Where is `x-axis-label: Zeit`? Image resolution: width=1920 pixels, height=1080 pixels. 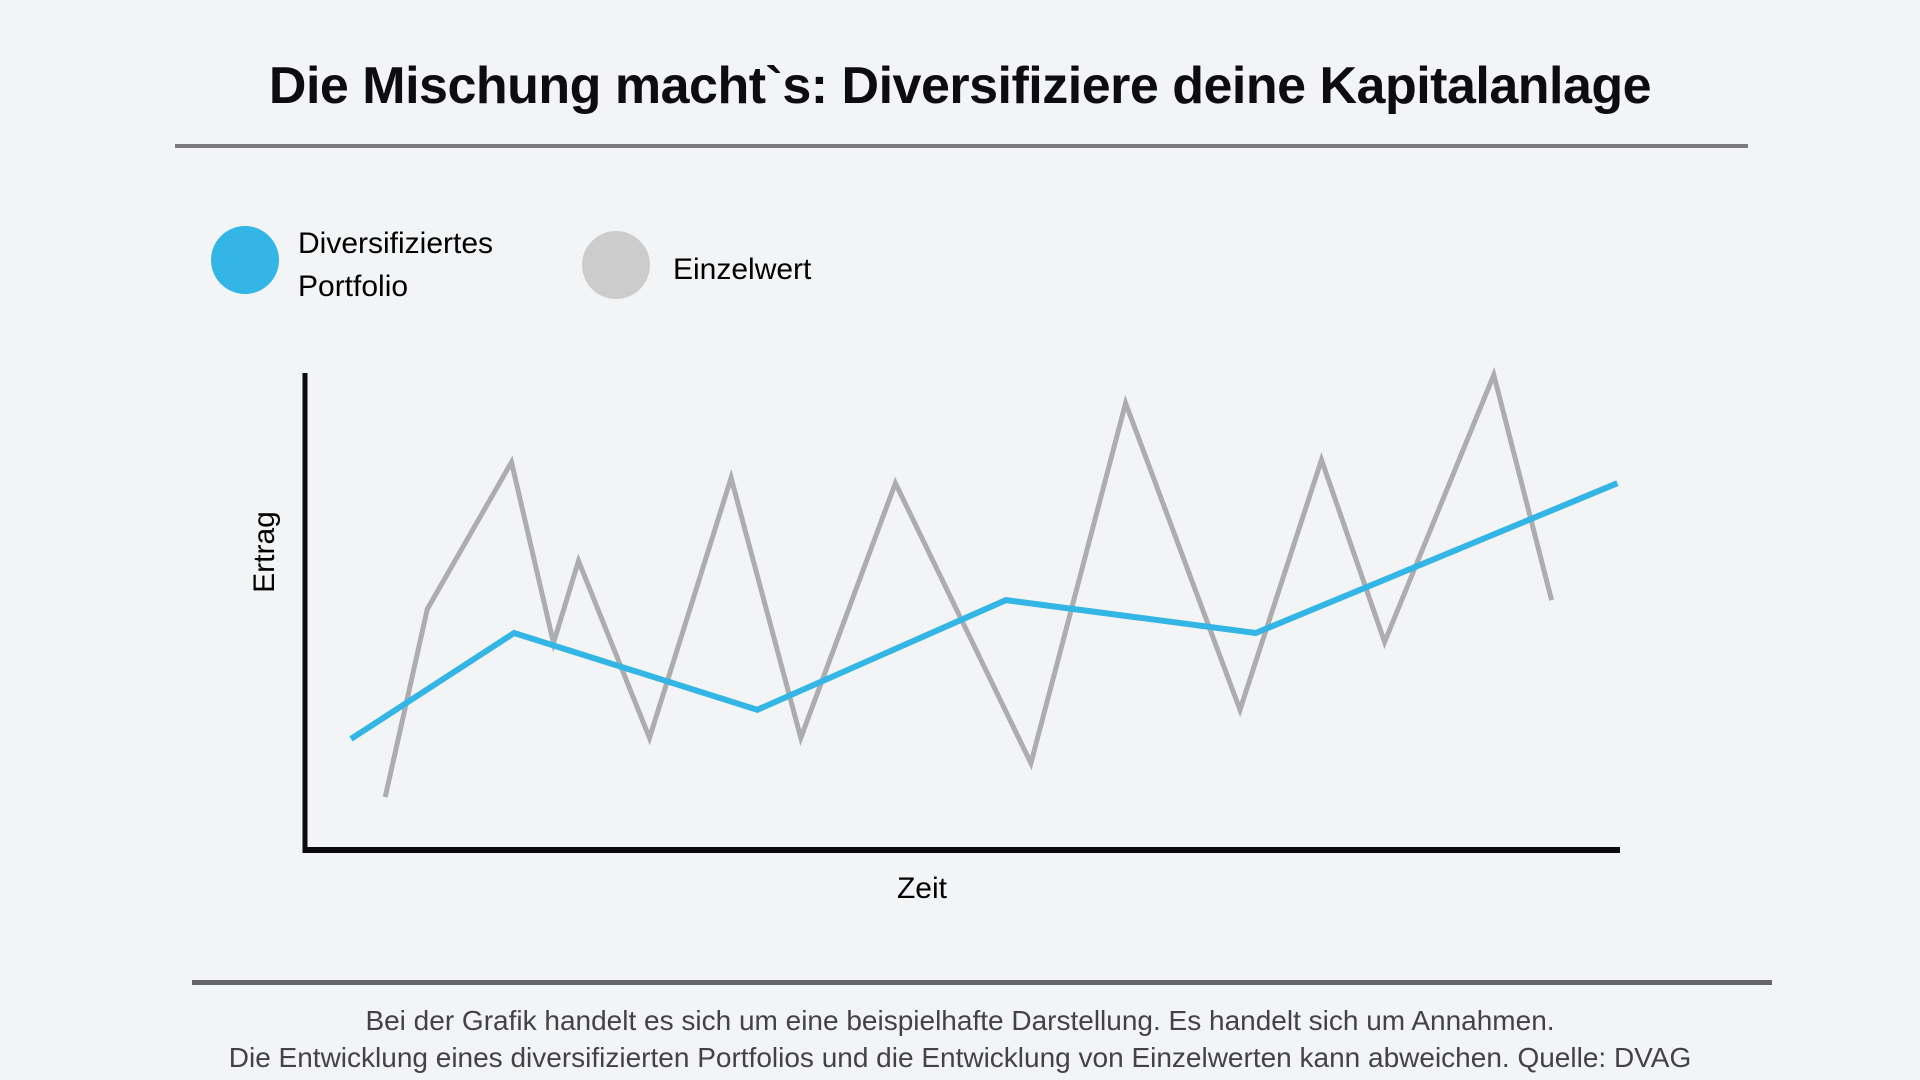 x-axis-label: Zeit is located at coordinates (921, 888).